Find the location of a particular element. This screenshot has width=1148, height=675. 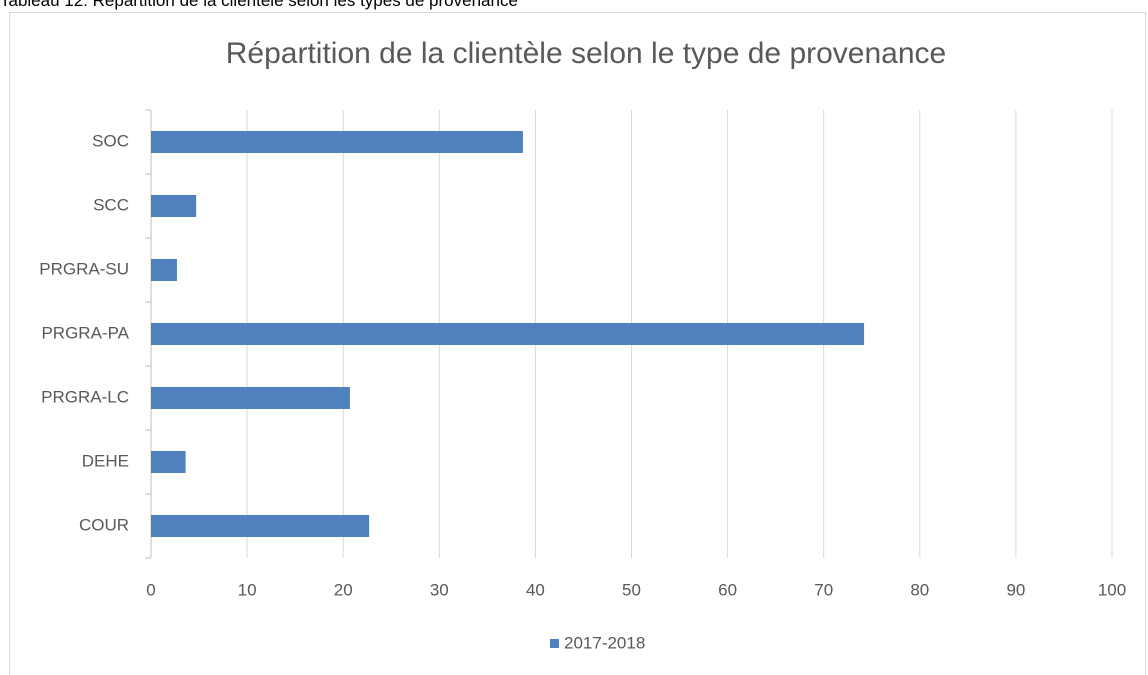

y-tick-label: SOC is located at coordinates (110, 140).